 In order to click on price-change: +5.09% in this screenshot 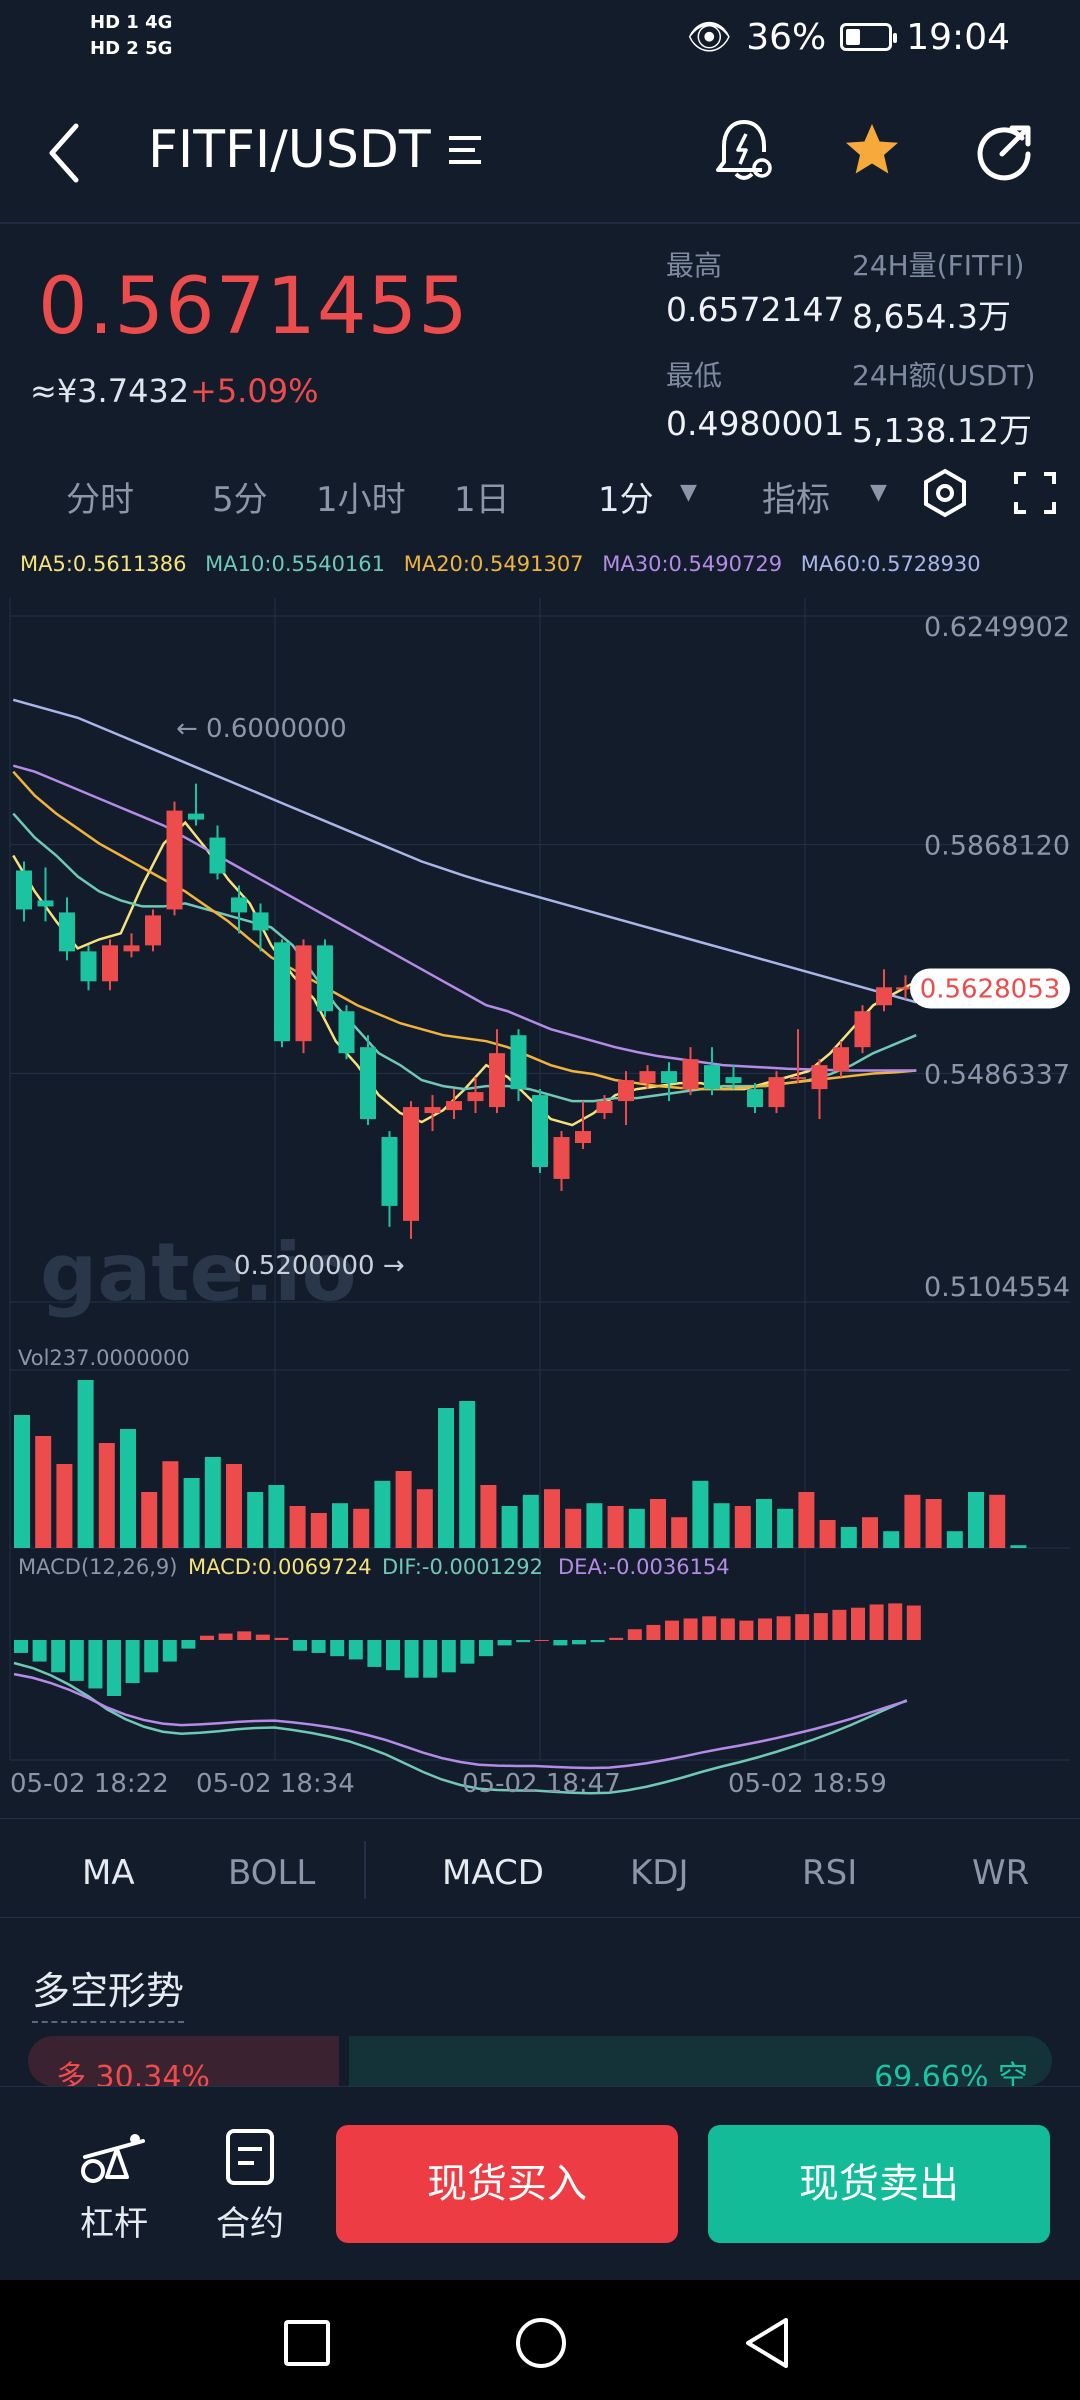, I will do `click(254, 391)`.